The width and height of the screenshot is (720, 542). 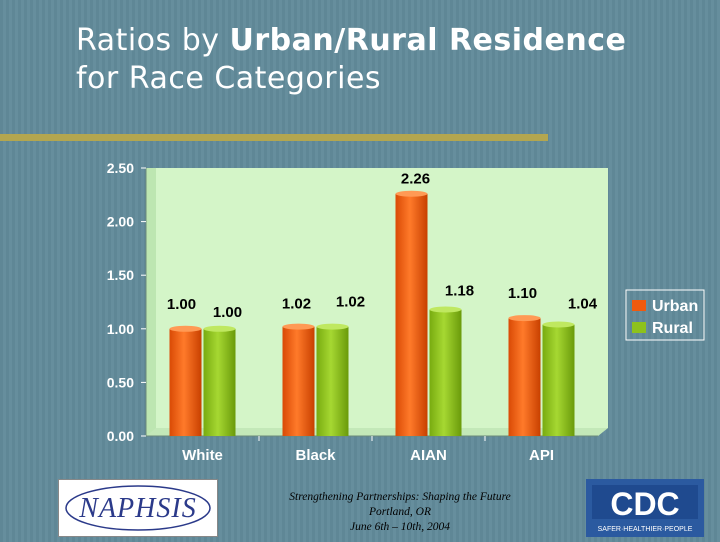 I want to click on legend-label-rural: Rural, so click(x=672, y=328).